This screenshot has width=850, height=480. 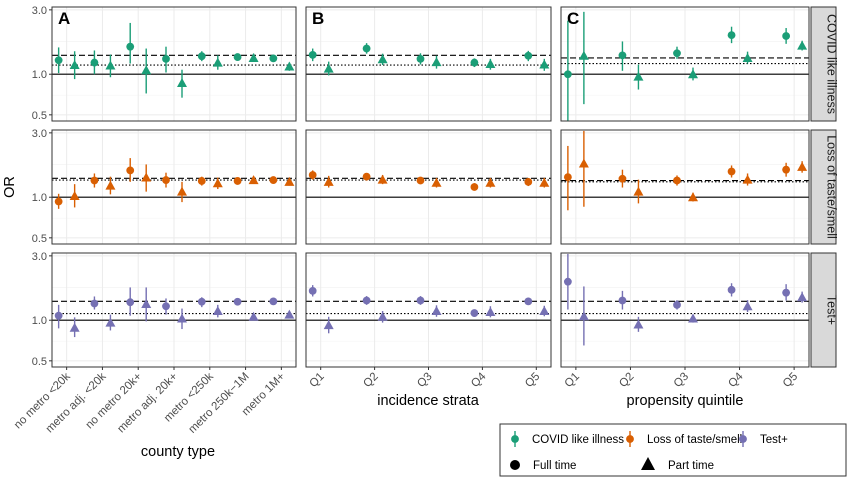 I want to click on strip-label: Test+, so click(x=832, y=310).